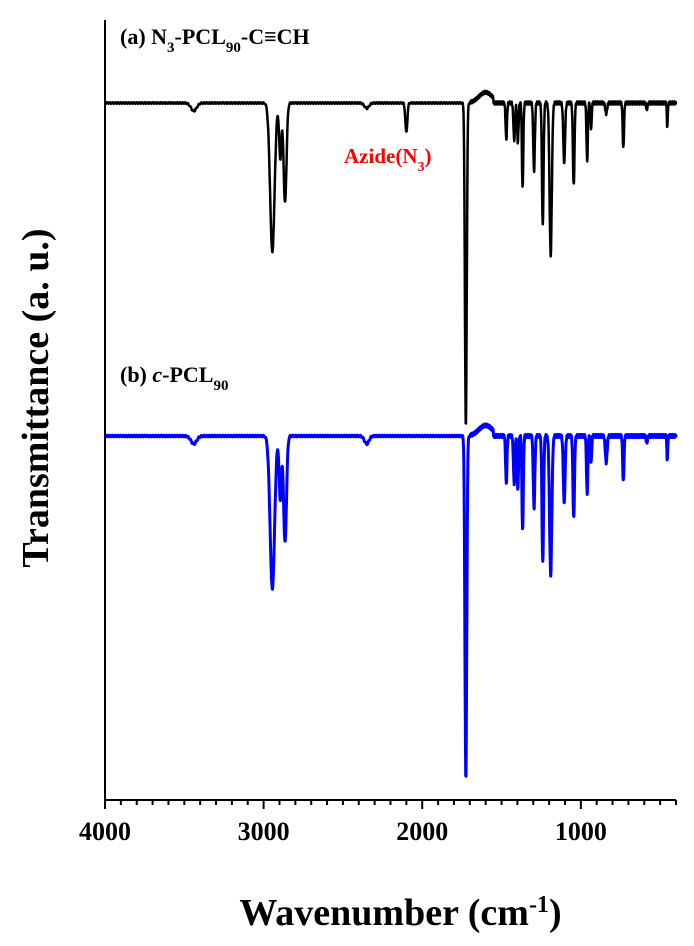  Describe the element at coordinates (264, 831) in the screenshot. I see `x-tick-label: 3000` at that location.